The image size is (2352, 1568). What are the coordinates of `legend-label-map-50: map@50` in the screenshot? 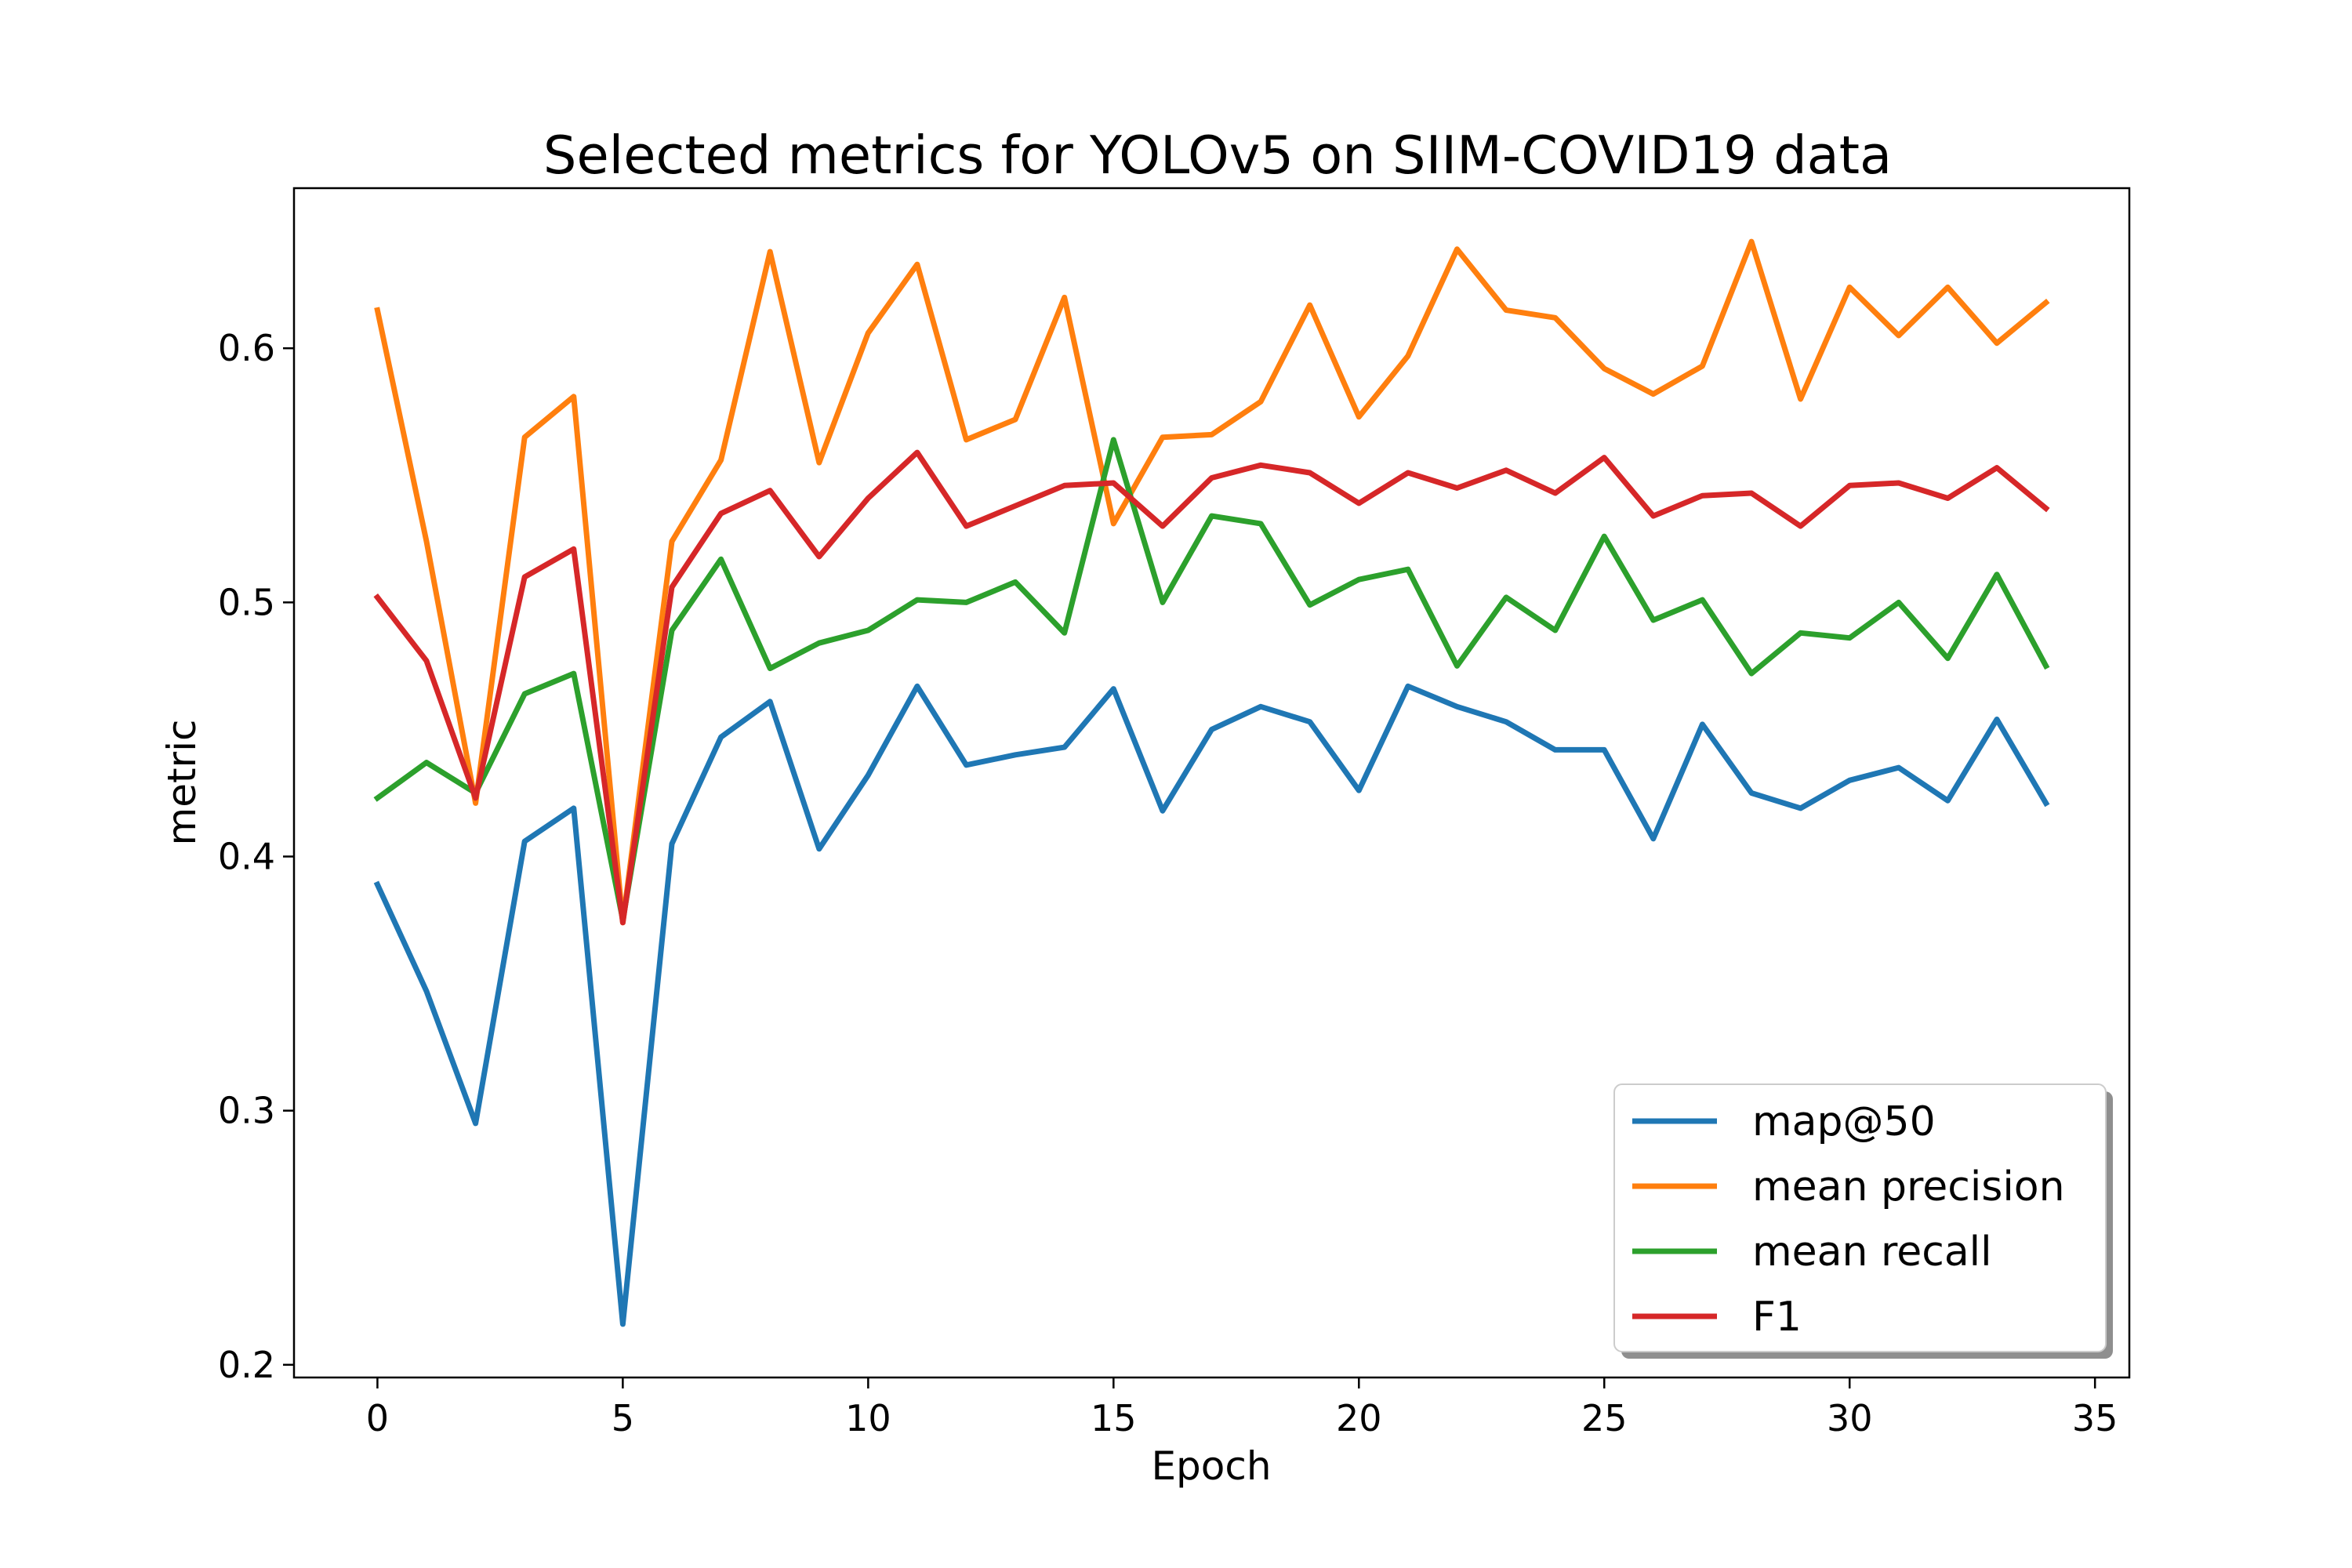 It's located at (1844, 1121).